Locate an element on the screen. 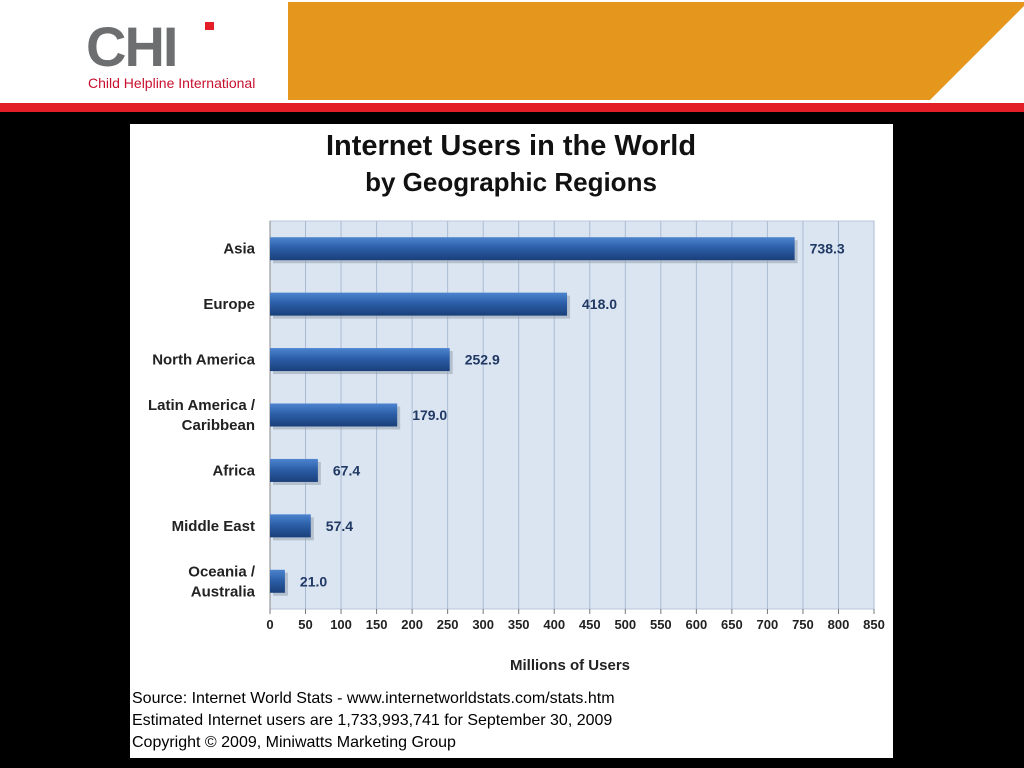 The height and width of the screenshot is (768, 1024). bar-value-label: 738.3 is located at coordinates (827, 249).